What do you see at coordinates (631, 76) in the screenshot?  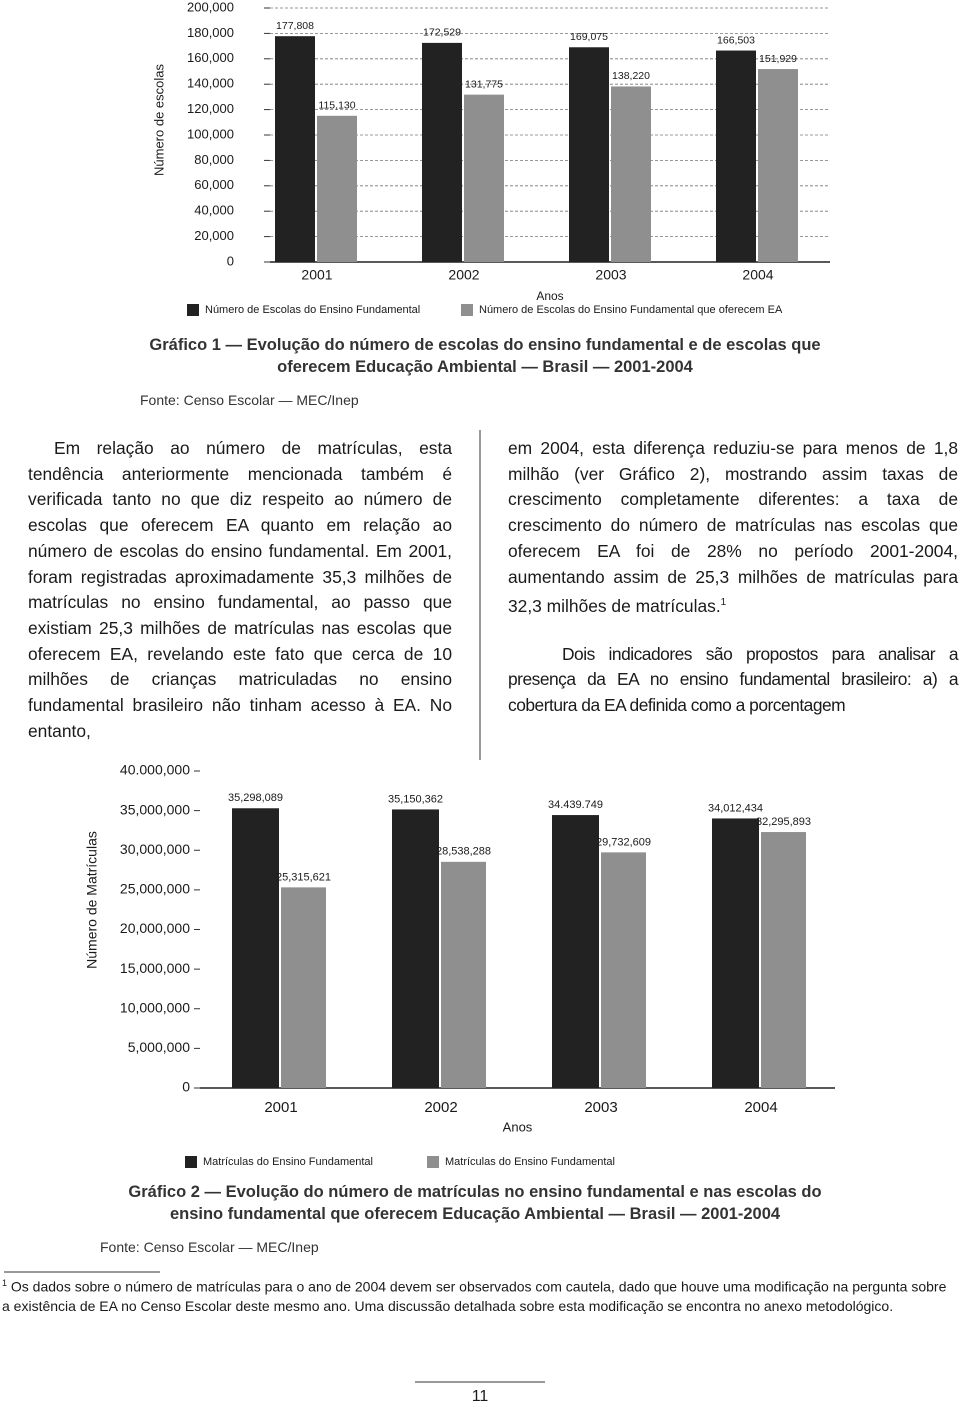 I see `bar-value-label: 138,220` at bounding box center [631, 76].